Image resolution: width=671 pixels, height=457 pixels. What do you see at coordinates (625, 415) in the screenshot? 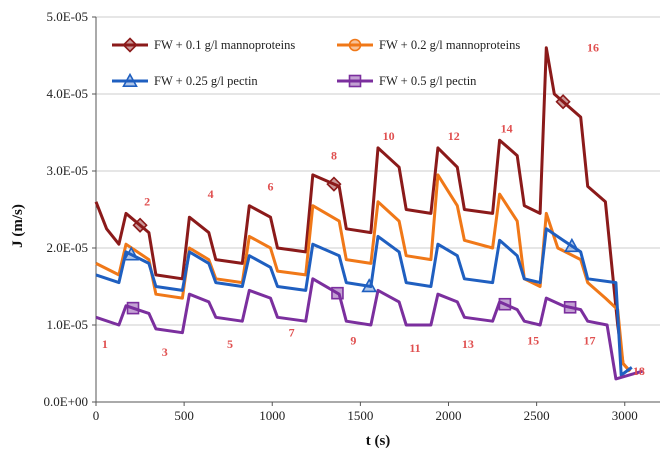
I see `x-tick-label-6: 3000` at bounding box center [625, 415].